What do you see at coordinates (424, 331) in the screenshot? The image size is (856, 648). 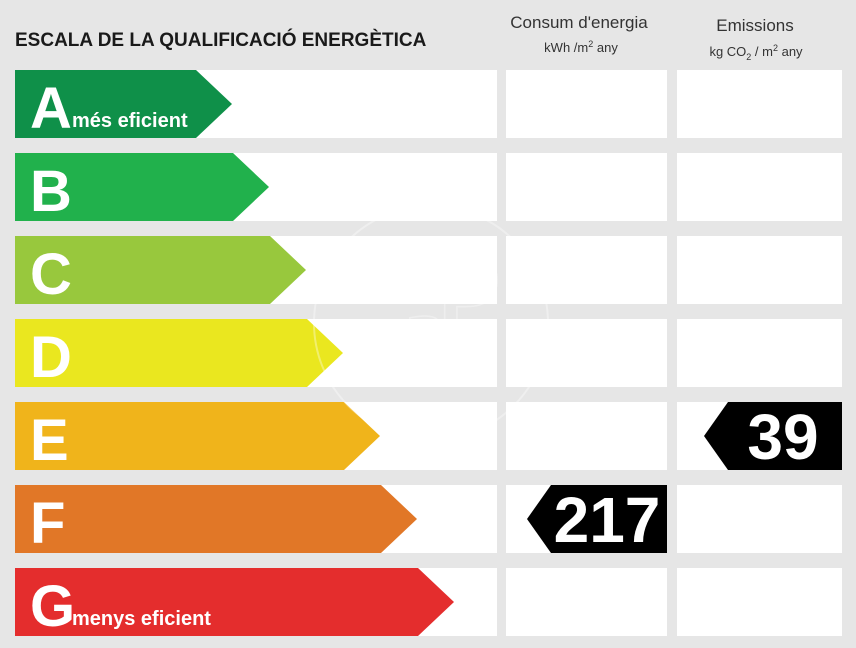 I see `svg-text: a` at bounding box center [424, 331].